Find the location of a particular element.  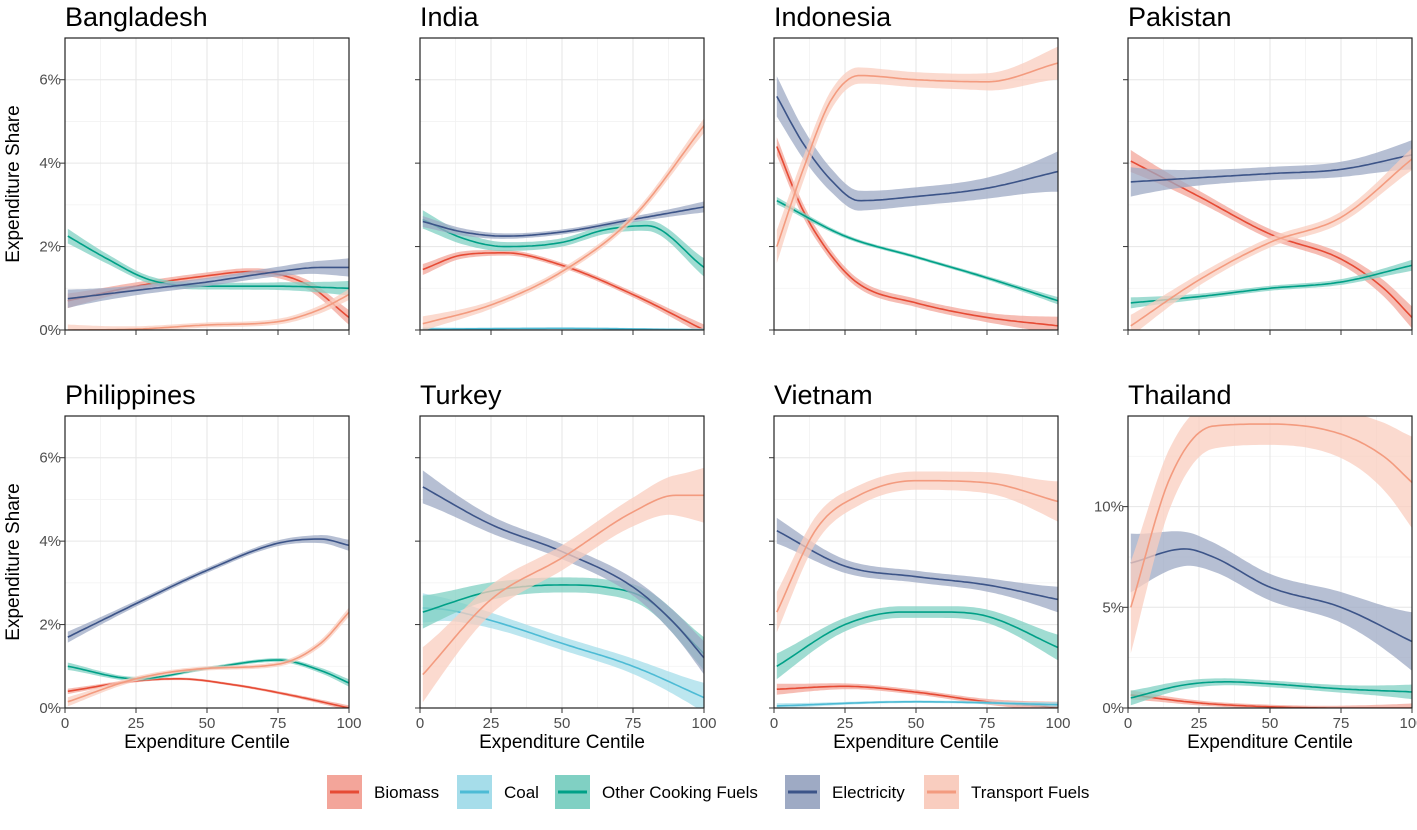

panel-indonesia: Indonesia is located at coordinates (914, 168).